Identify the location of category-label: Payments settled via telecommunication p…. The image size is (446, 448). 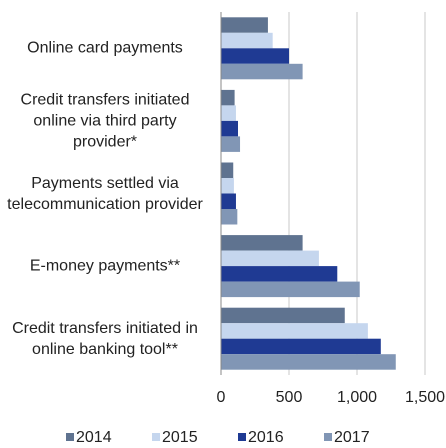
(105, 193).